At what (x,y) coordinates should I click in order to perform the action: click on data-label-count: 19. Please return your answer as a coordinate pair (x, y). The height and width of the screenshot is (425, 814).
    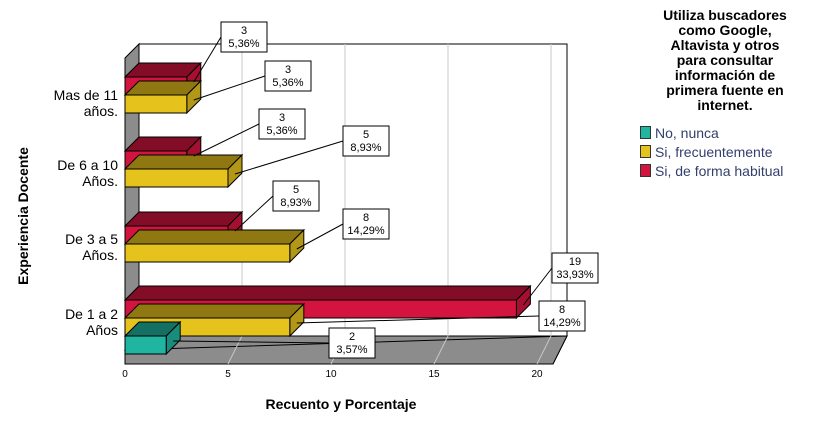
    Looking at the image, I should click on (575, 262).